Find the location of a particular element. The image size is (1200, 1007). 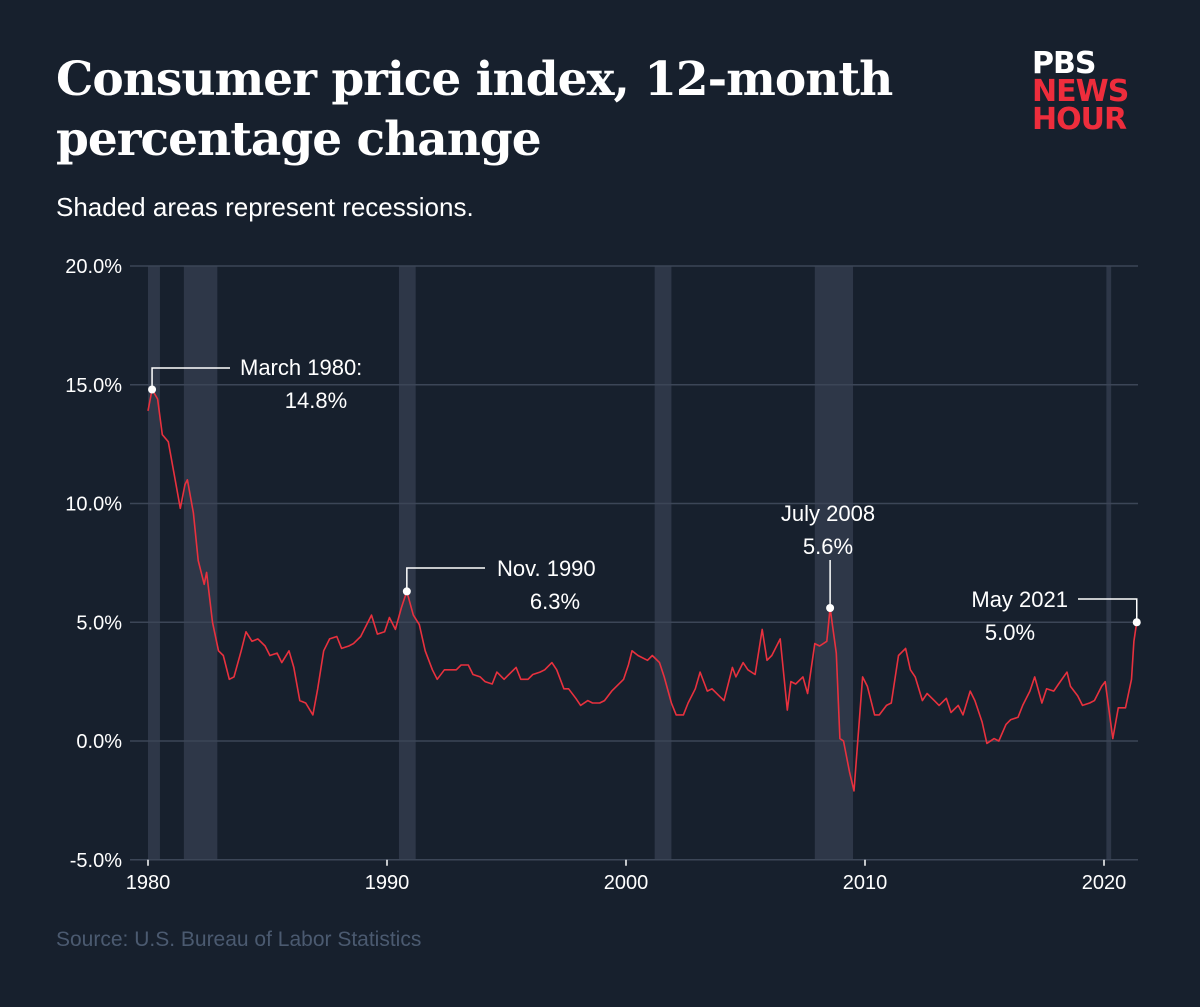

annotation-label: July 2008 is located at coordinates (828, 513).